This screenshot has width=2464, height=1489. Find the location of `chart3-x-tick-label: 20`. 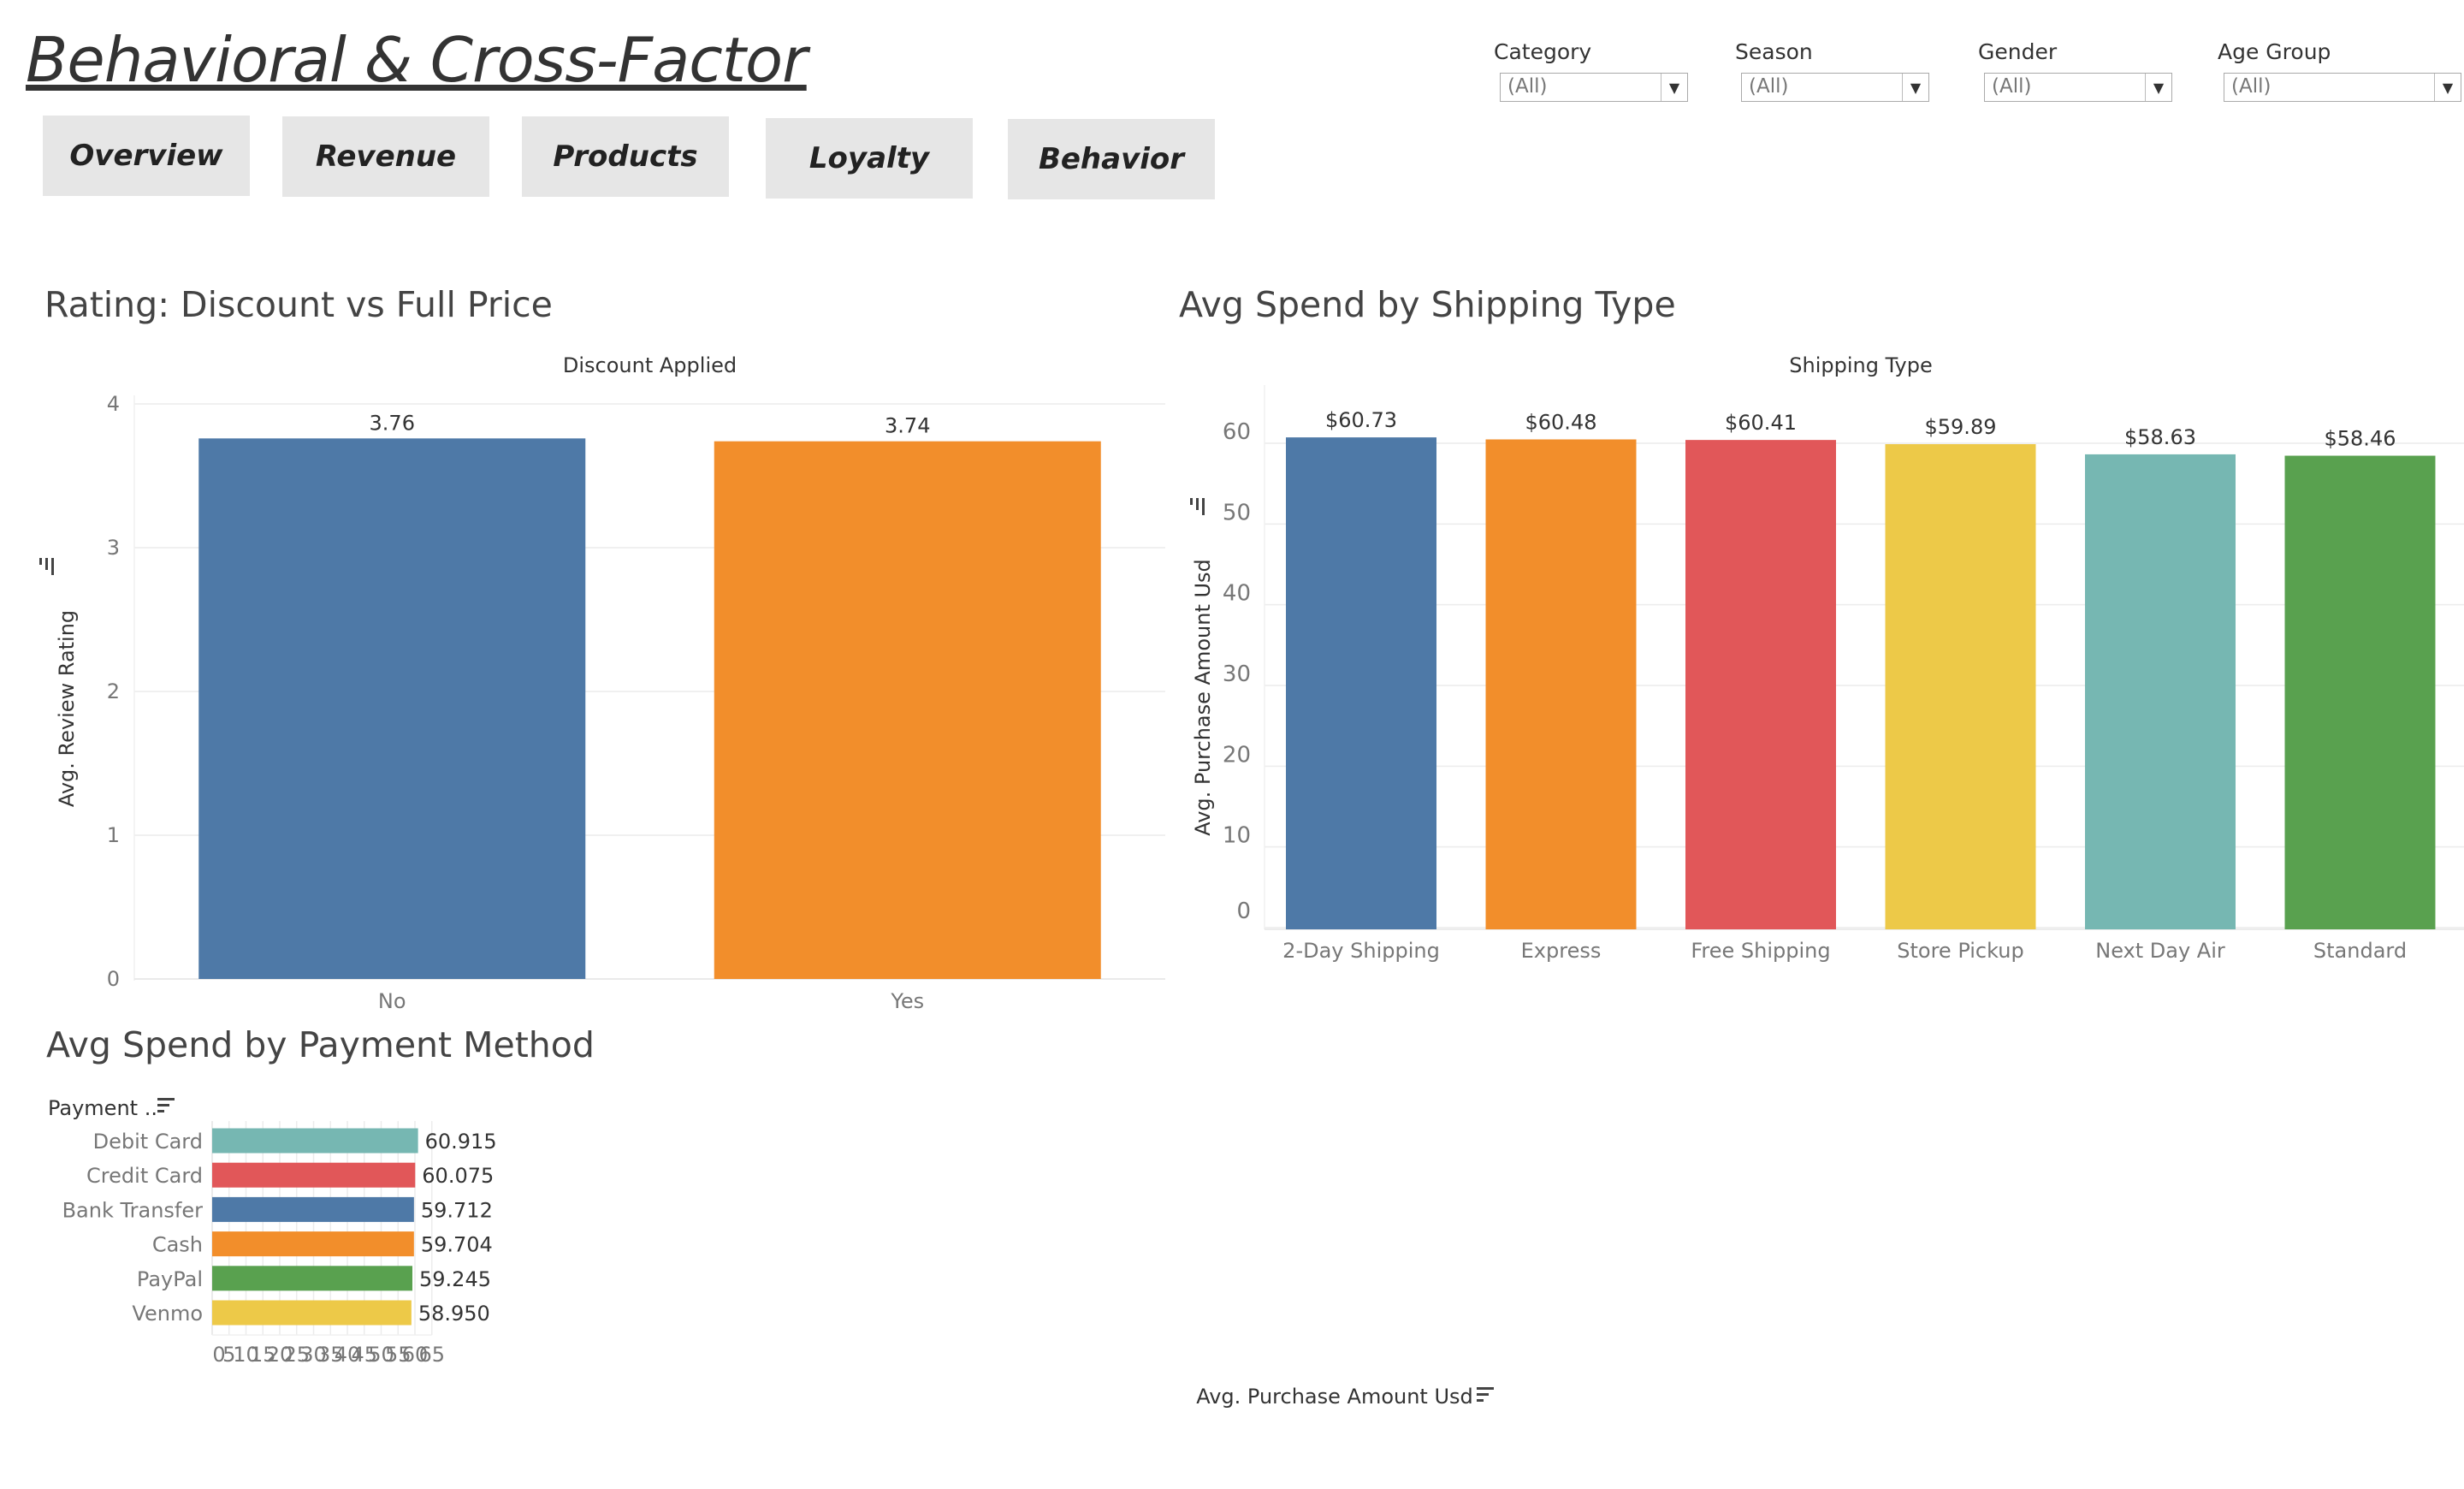

chart3-x-tick-label: 20 is located at coordinates (280, 1355).